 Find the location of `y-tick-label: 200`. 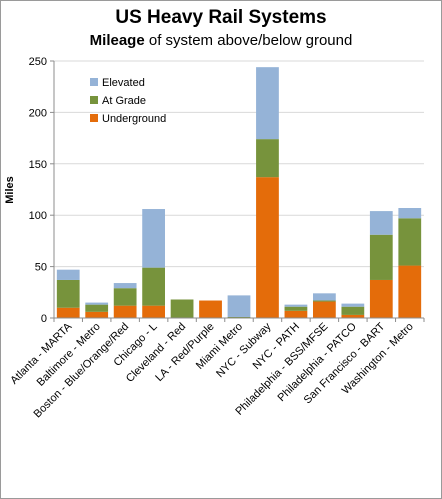

y-tick-label: 200 is located at coordinates (38, 113).